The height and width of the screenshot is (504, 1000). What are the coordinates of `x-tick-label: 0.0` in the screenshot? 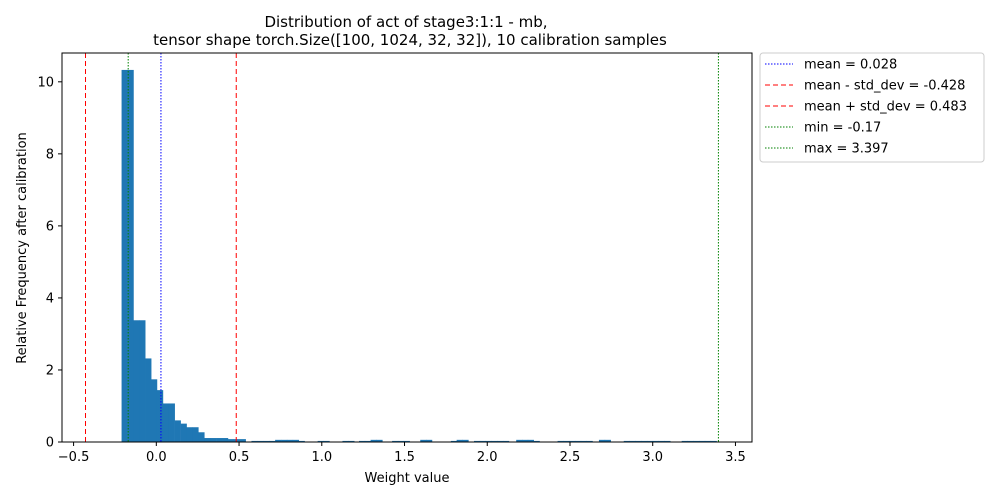 It's located at (156, 457).